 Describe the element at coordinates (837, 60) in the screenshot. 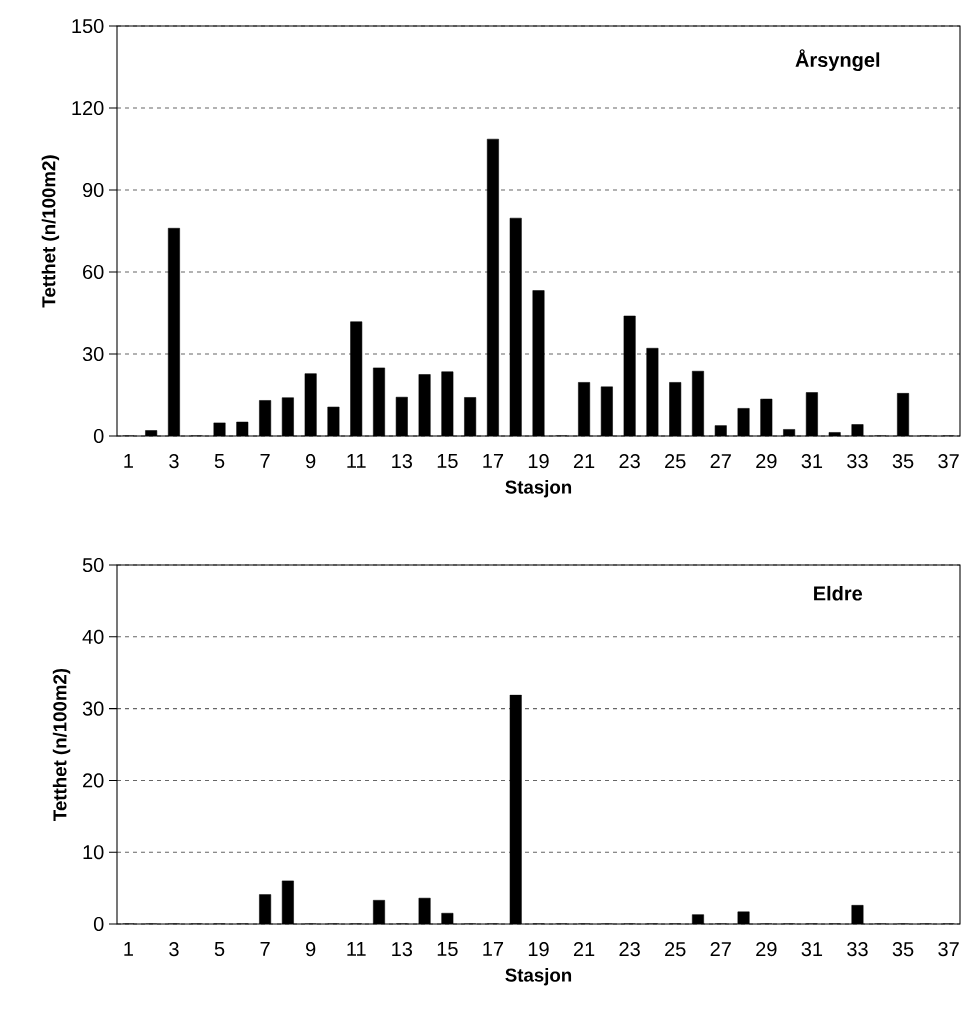

I see `text: Årsyngel` at that location.